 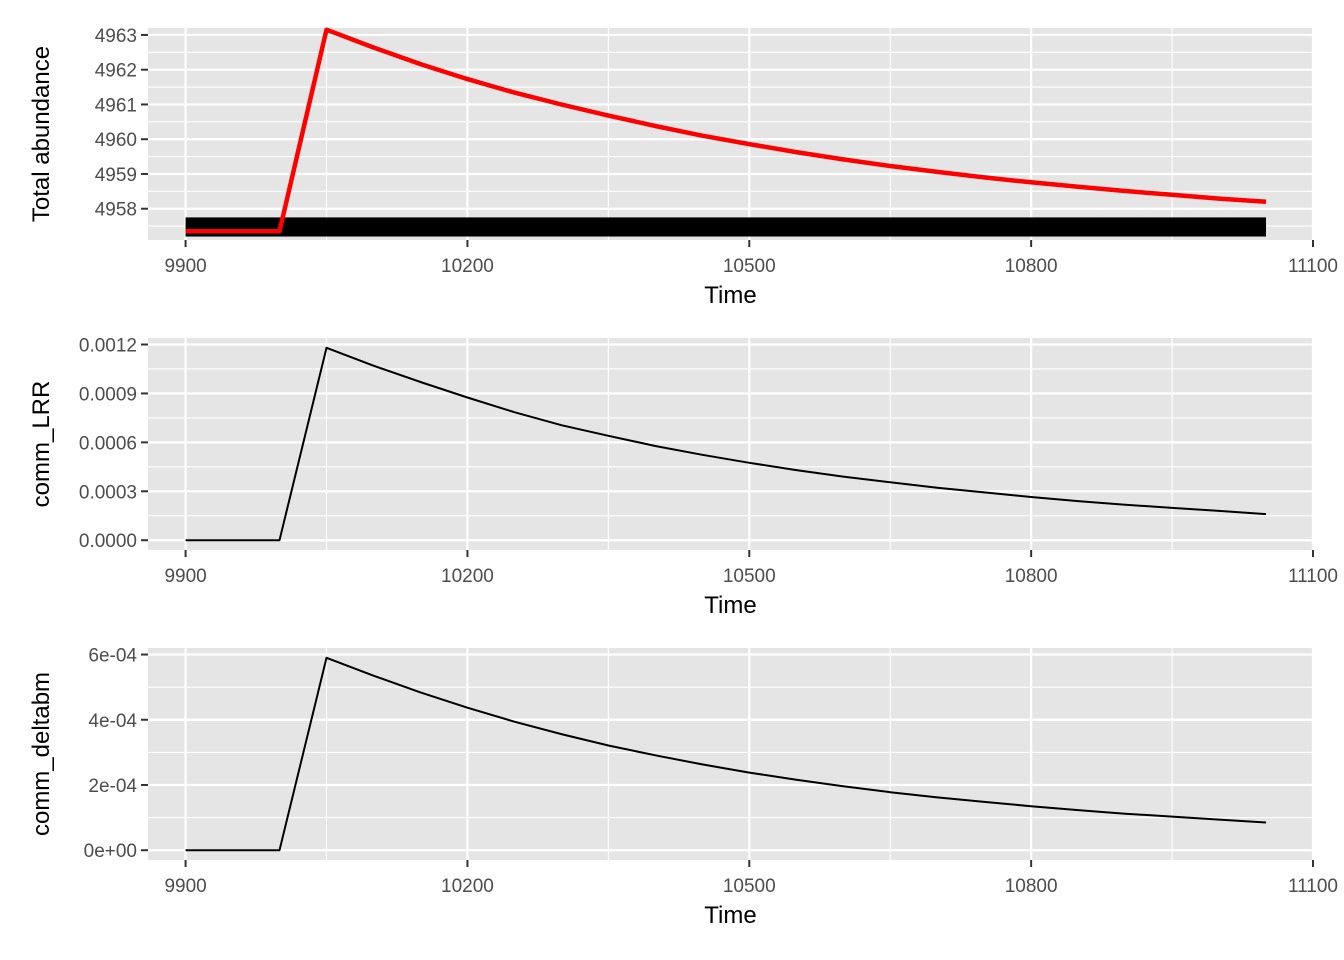 I want to click on y-tick-label: 4961, so click(x=116, y=105).